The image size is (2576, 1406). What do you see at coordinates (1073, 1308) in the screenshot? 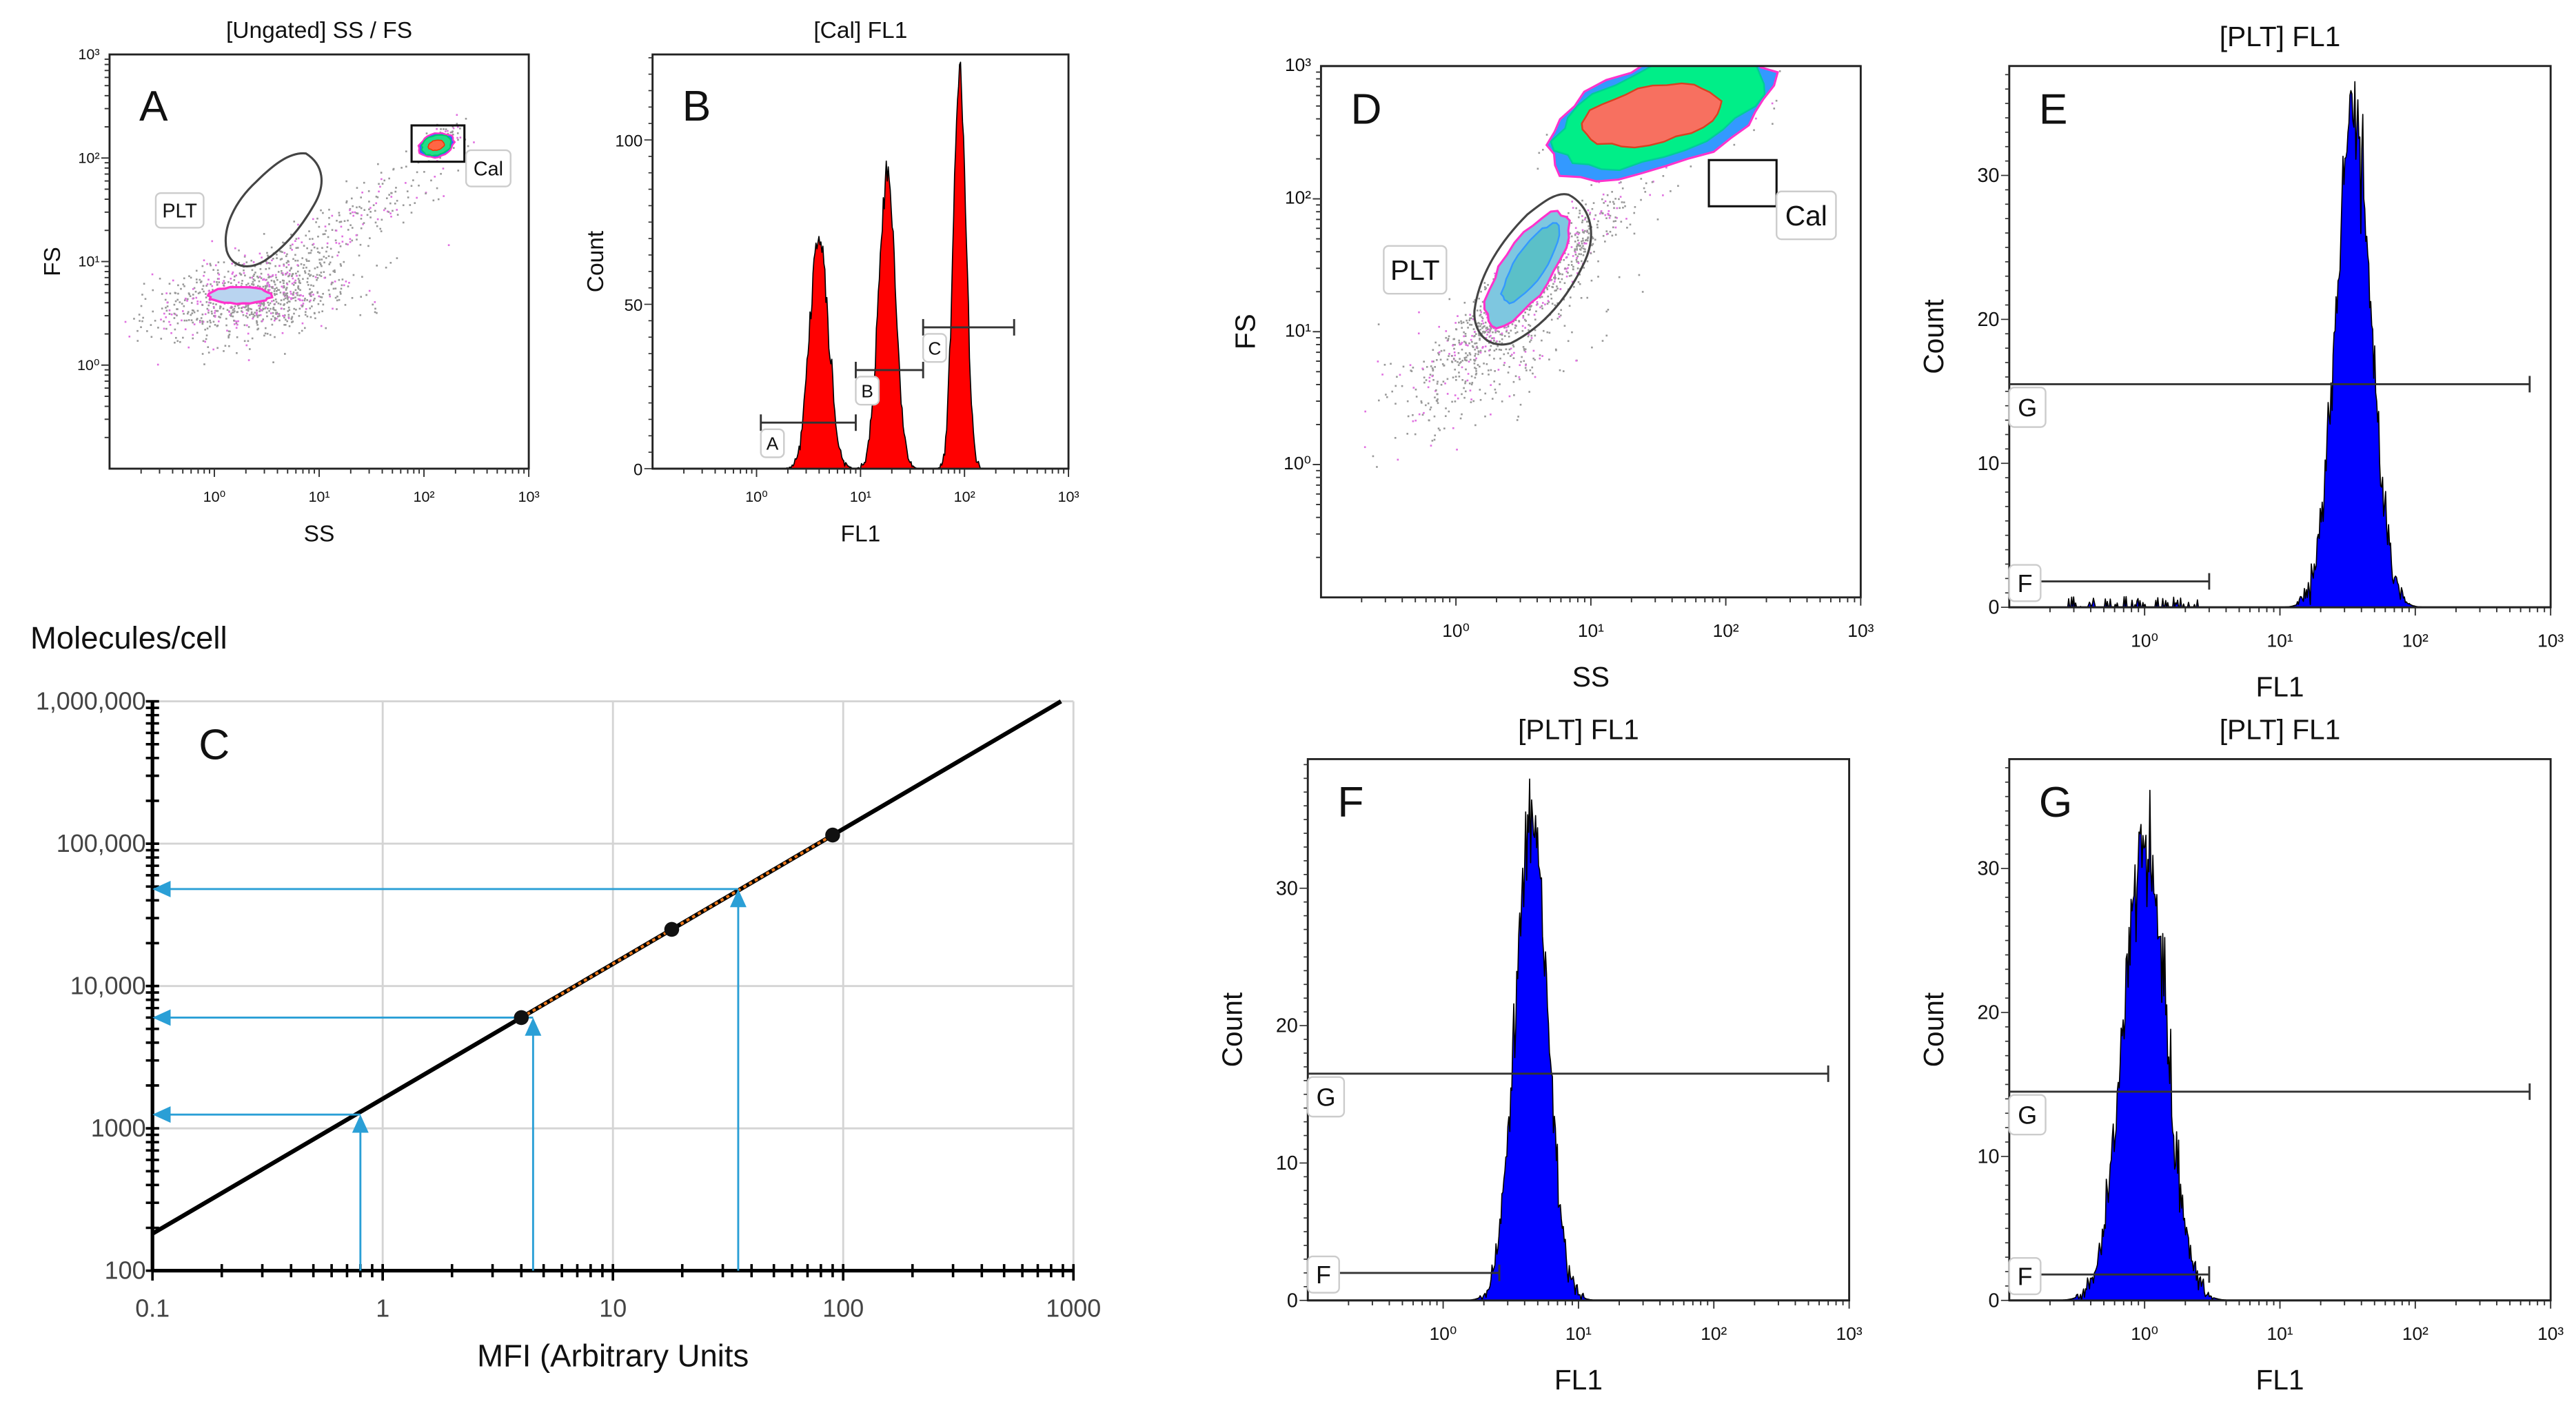
I see `x-tick-label: 1000` at bounding box center [1073, 1308].